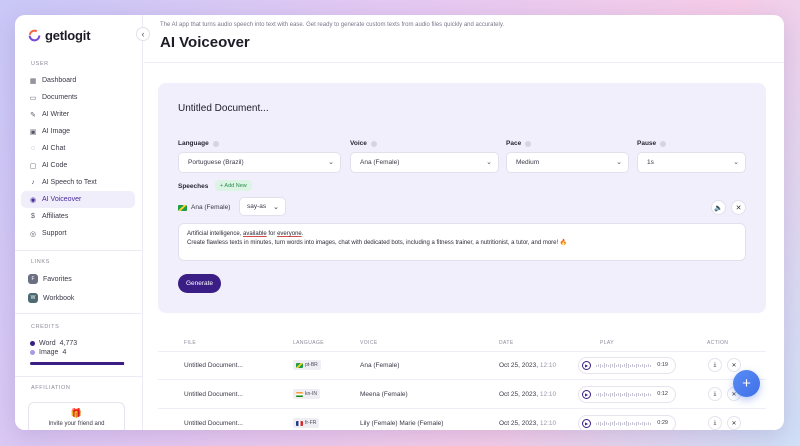 This screenshot has height=446, width=800. I want to click on speech-voice-tag: Ana (Female), so click(204, 207).